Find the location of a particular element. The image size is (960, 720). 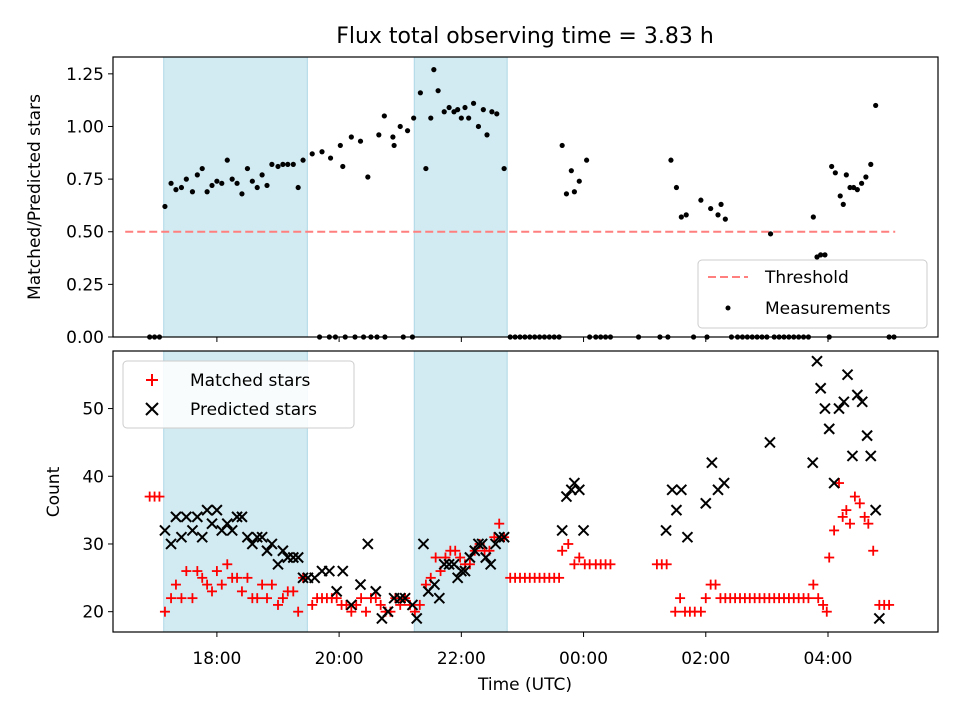

y-tick-label: 1.00 is located at coordinates (85, 127).